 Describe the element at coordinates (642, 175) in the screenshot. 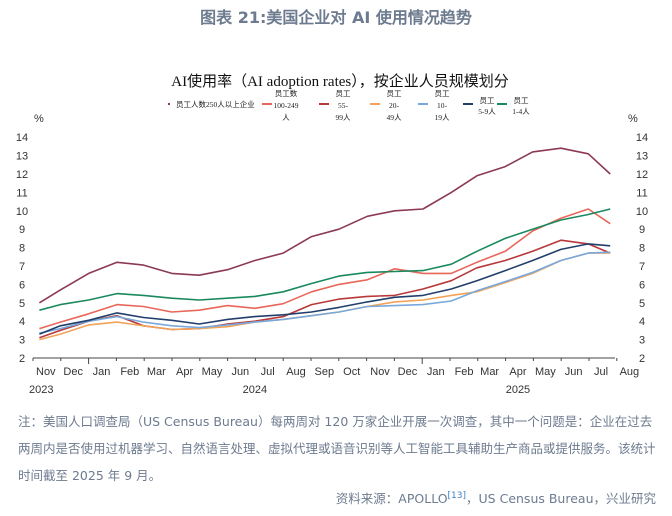

I see `y-tick-label-right: 12` at that location.